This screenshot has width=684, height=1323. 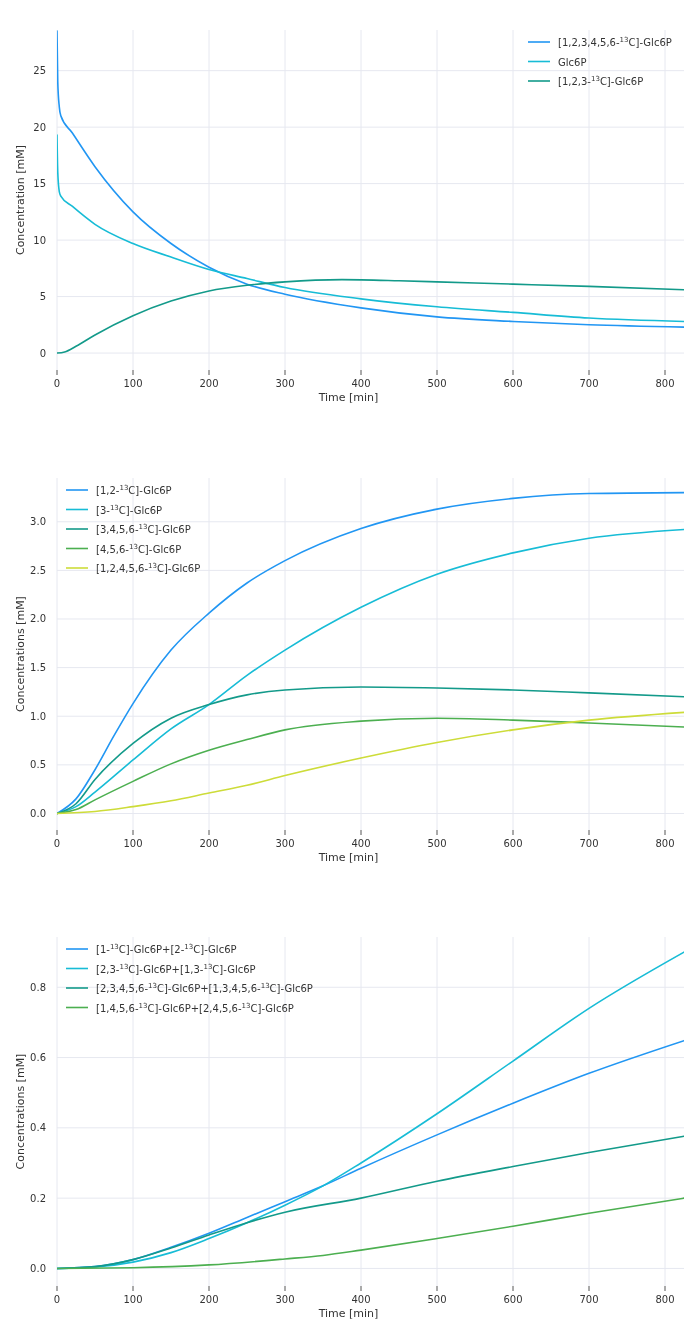 What do you see at coordinates (143, 529) in the screenshot?
I see `legend-label: [3,4,5,6-$^{13}$C]-Glc6P` at bounding box center [143, 529].